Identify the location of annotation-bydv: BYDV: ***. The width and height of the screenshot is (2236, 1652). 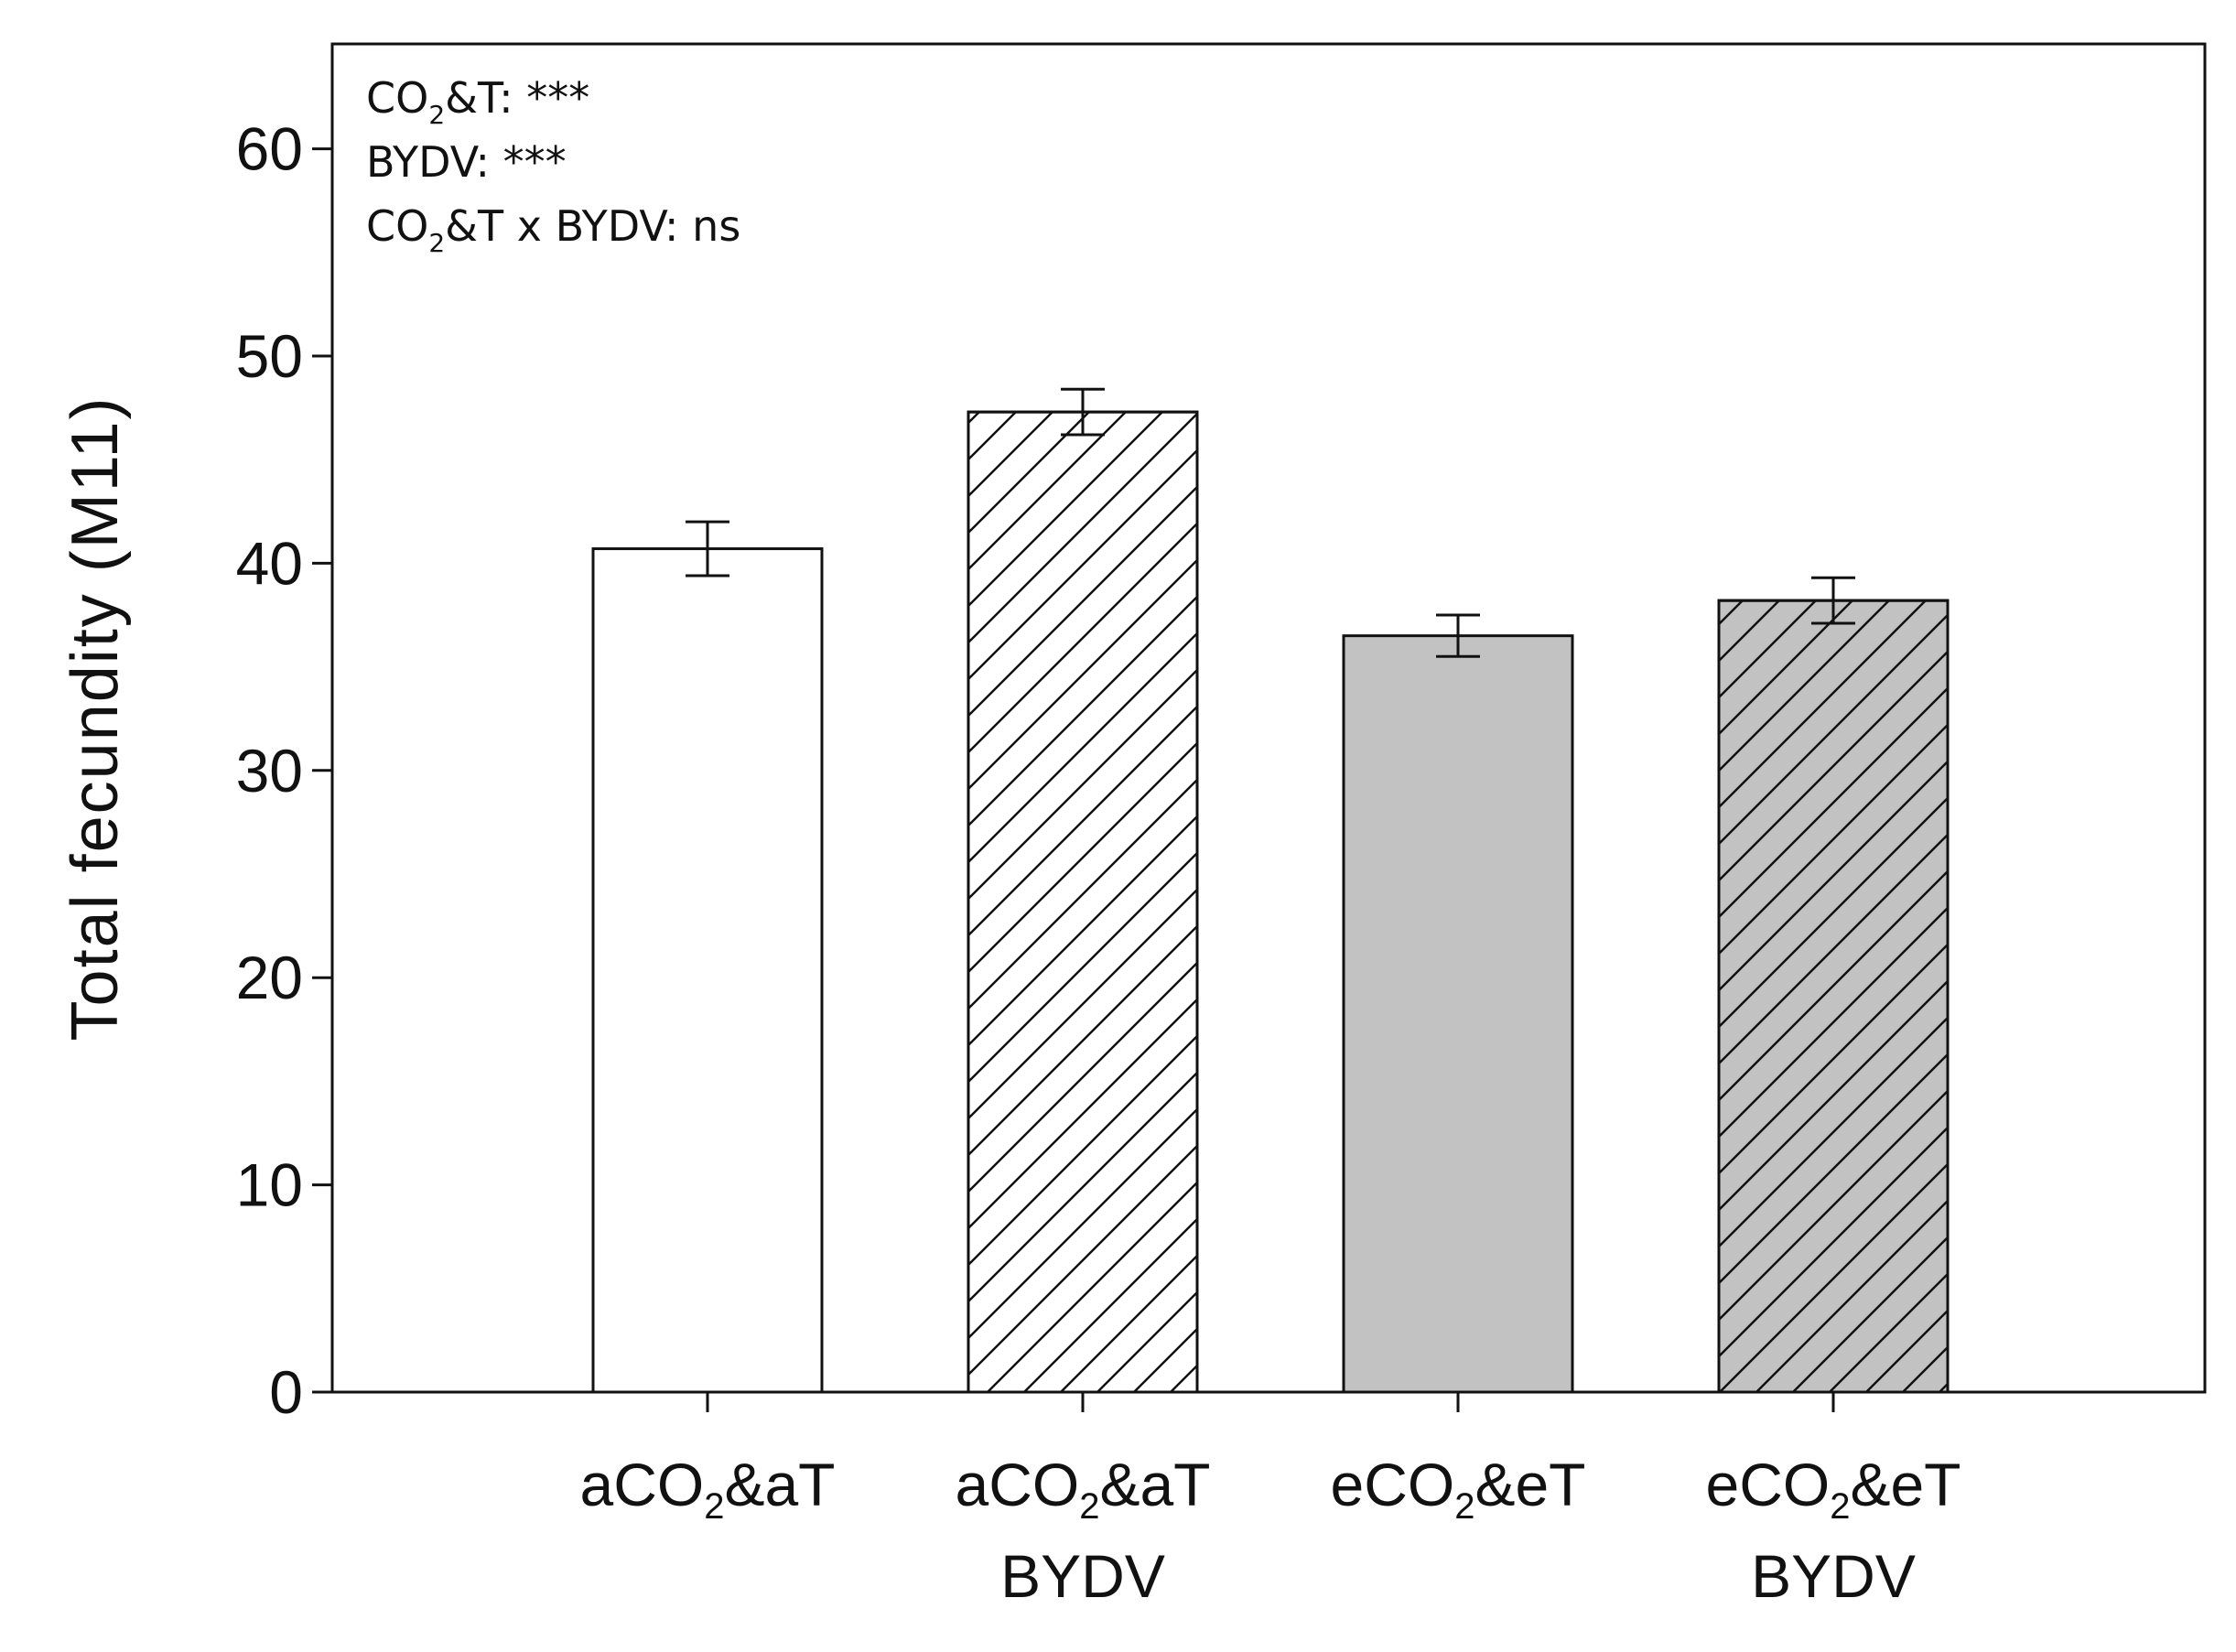
(466, 162).